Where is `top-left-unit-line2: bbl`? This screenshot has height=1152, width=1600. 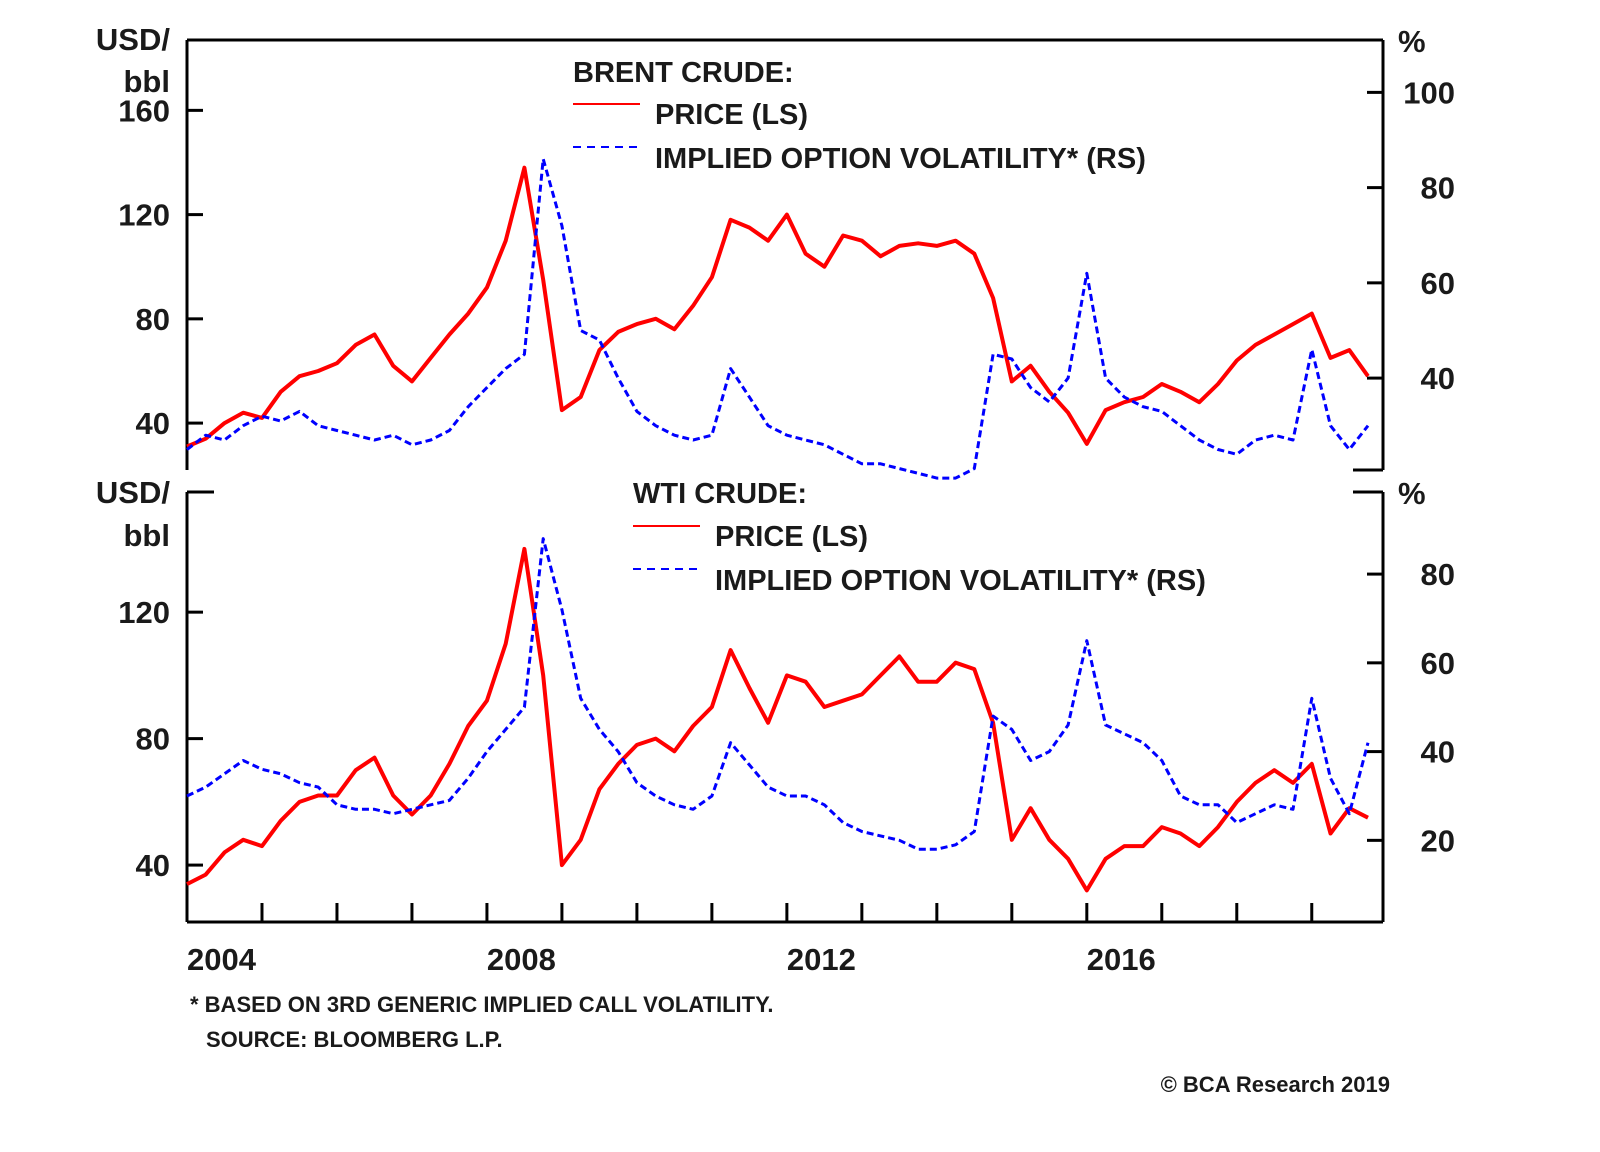 top-left-unit-line2: bbl is located at coordinates (147, 81).